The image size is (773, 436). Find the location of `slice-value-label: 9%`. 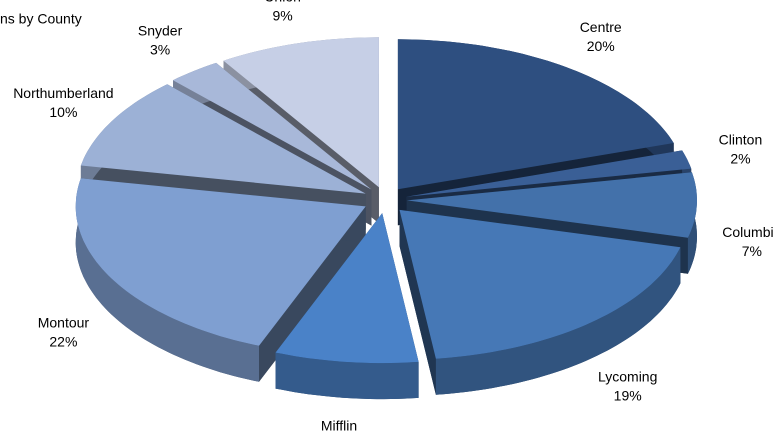

slice-value-label: 9% is located at coordinates (282, 15).